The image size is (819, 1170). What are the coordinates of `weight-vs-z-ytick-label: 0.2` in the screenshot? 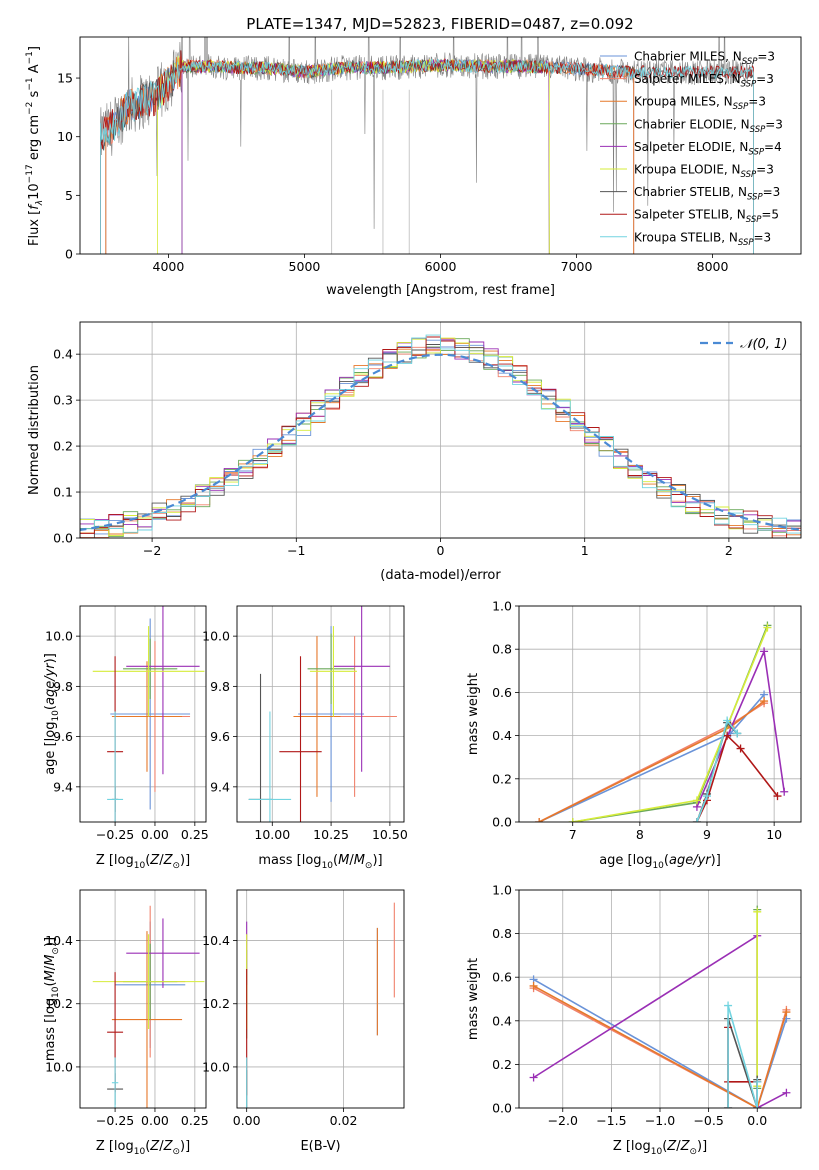 It's located at (502, 1064).